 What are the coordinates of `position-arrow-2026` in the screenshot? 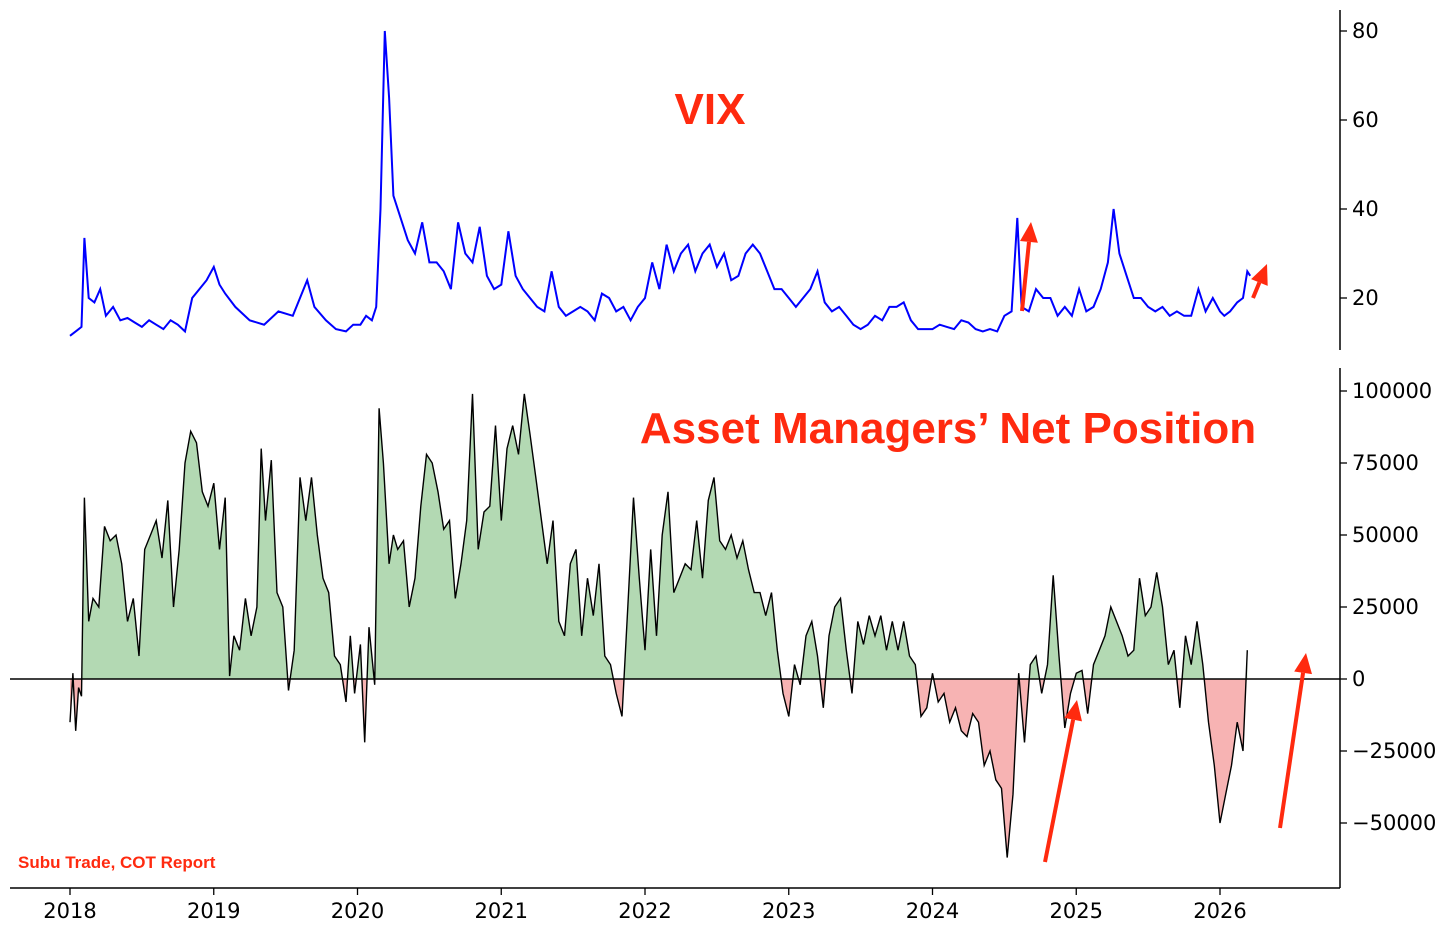 It's located at (1295, 741).